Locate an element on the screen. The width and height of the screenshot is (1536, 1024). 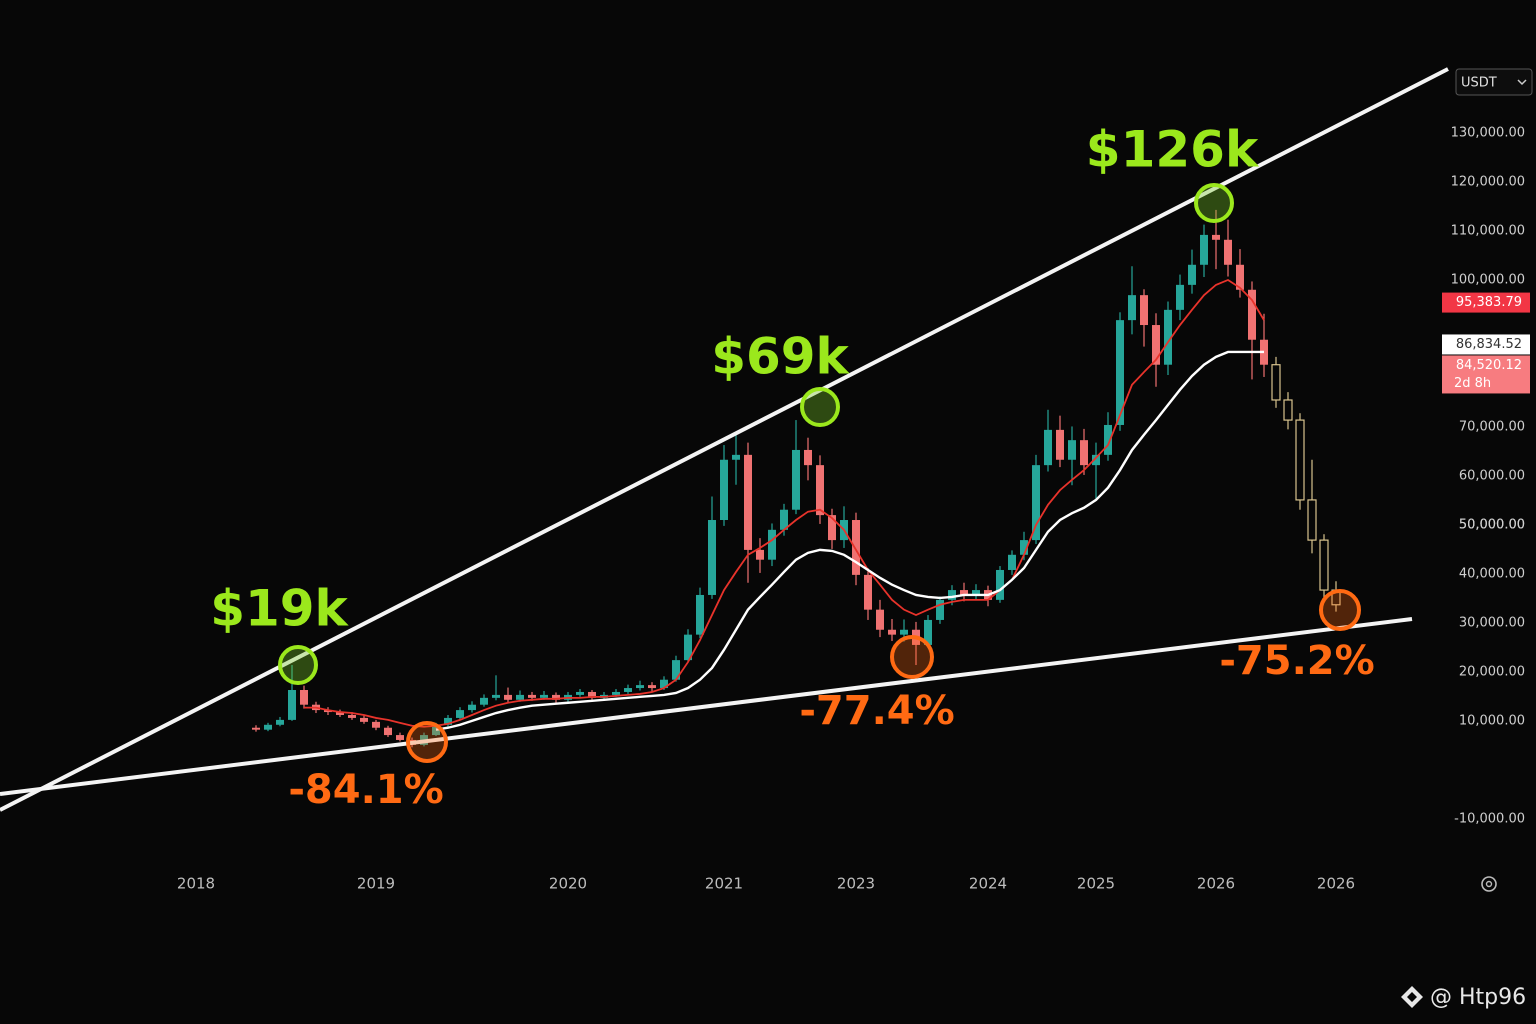
gear is located at coordinates (1489, 884).